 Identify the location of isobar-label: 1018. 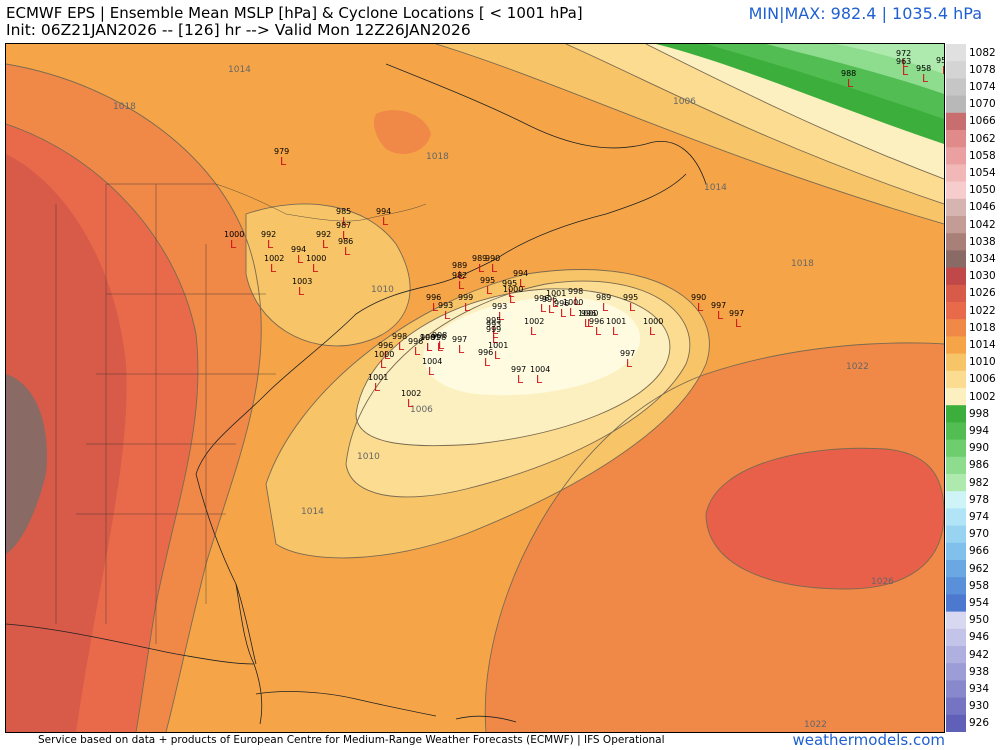
(802, 264).